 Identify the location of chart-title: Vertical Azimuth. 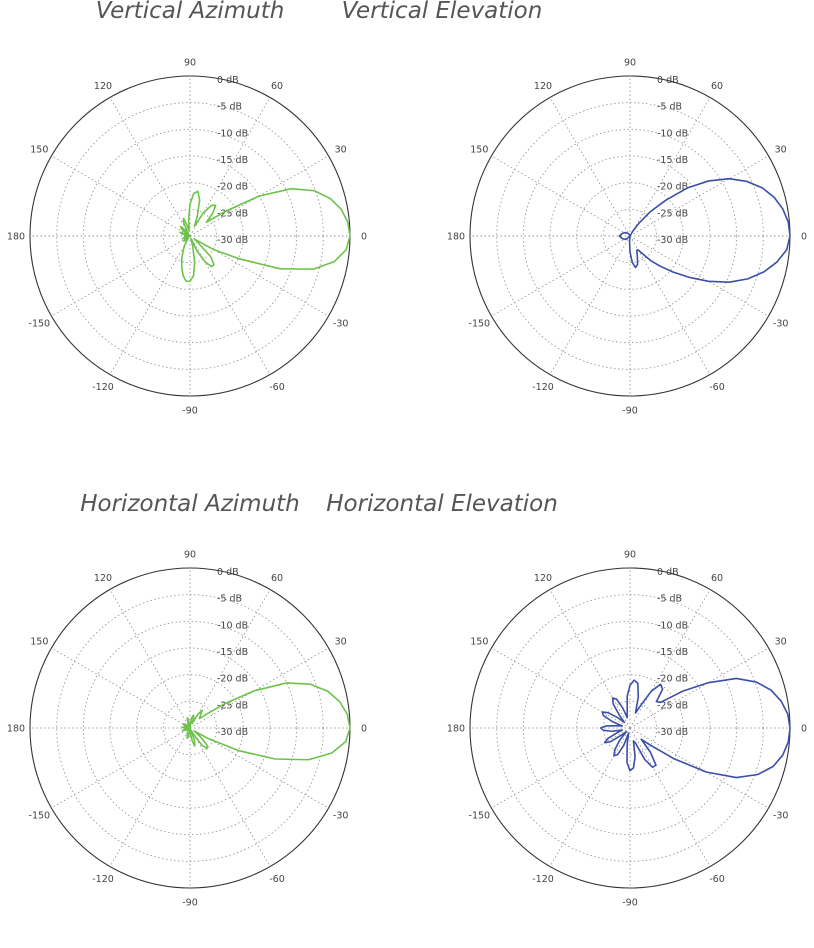
(190, 12).